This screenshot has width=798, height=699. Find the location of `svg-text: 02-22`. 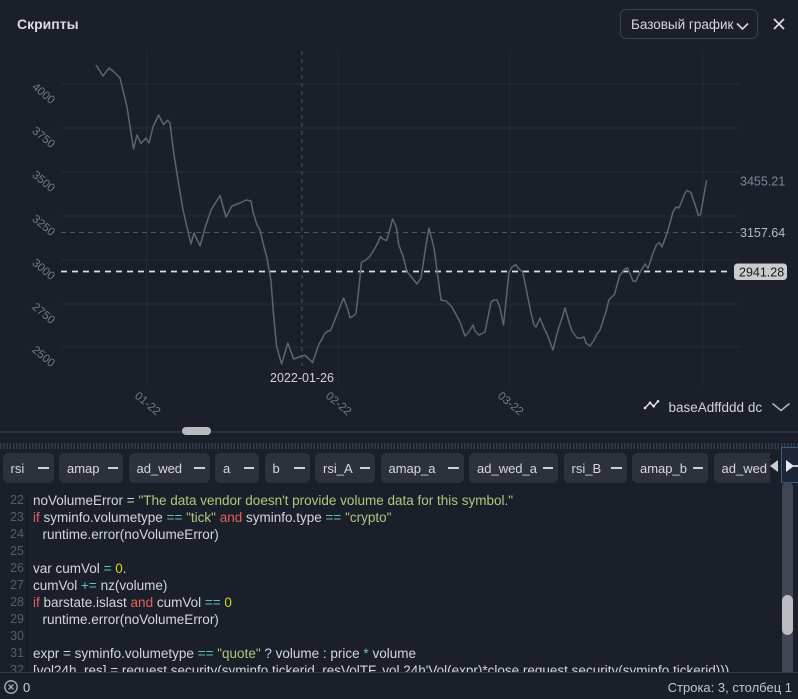

svg-text: 02-22 is located at coordinates (338, 404).